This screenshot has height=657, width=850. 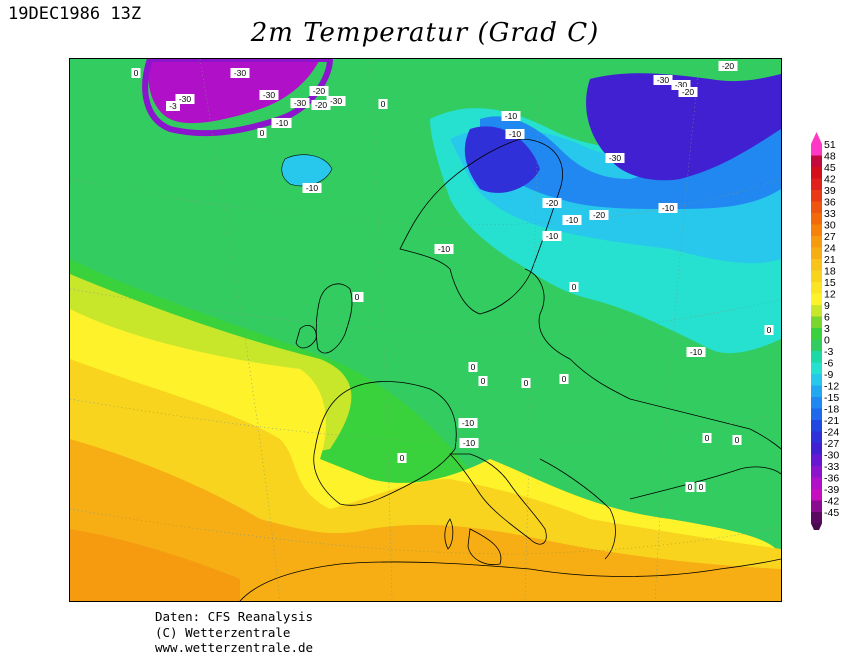 I want to click on legend-tick-label: 36, so click(x=830, y=203).